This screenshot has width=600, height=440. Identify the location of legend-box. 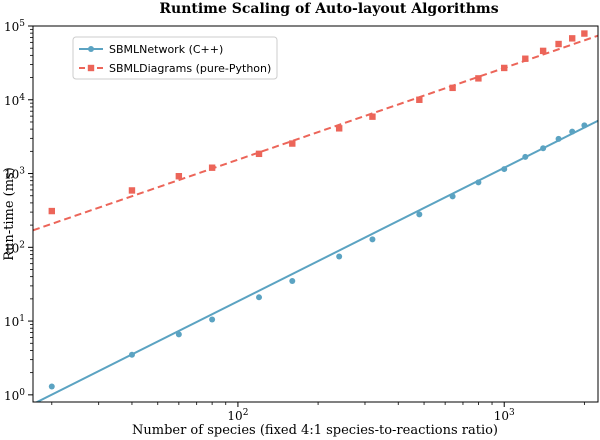
(175, 58).